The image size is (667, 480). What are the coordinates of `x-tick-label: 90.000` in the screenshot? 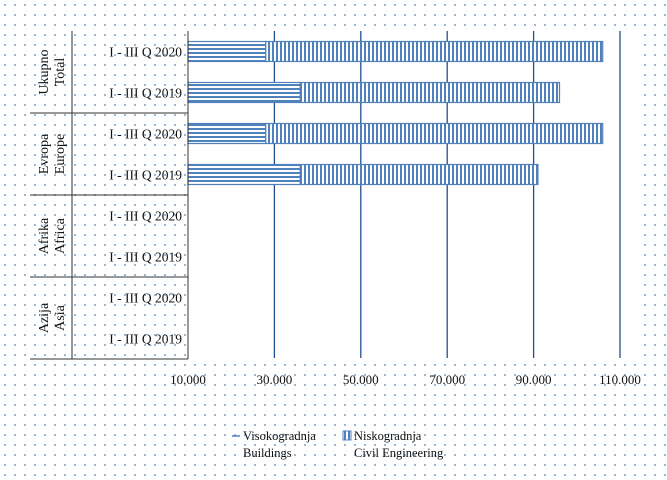 It's located at (534, 379).